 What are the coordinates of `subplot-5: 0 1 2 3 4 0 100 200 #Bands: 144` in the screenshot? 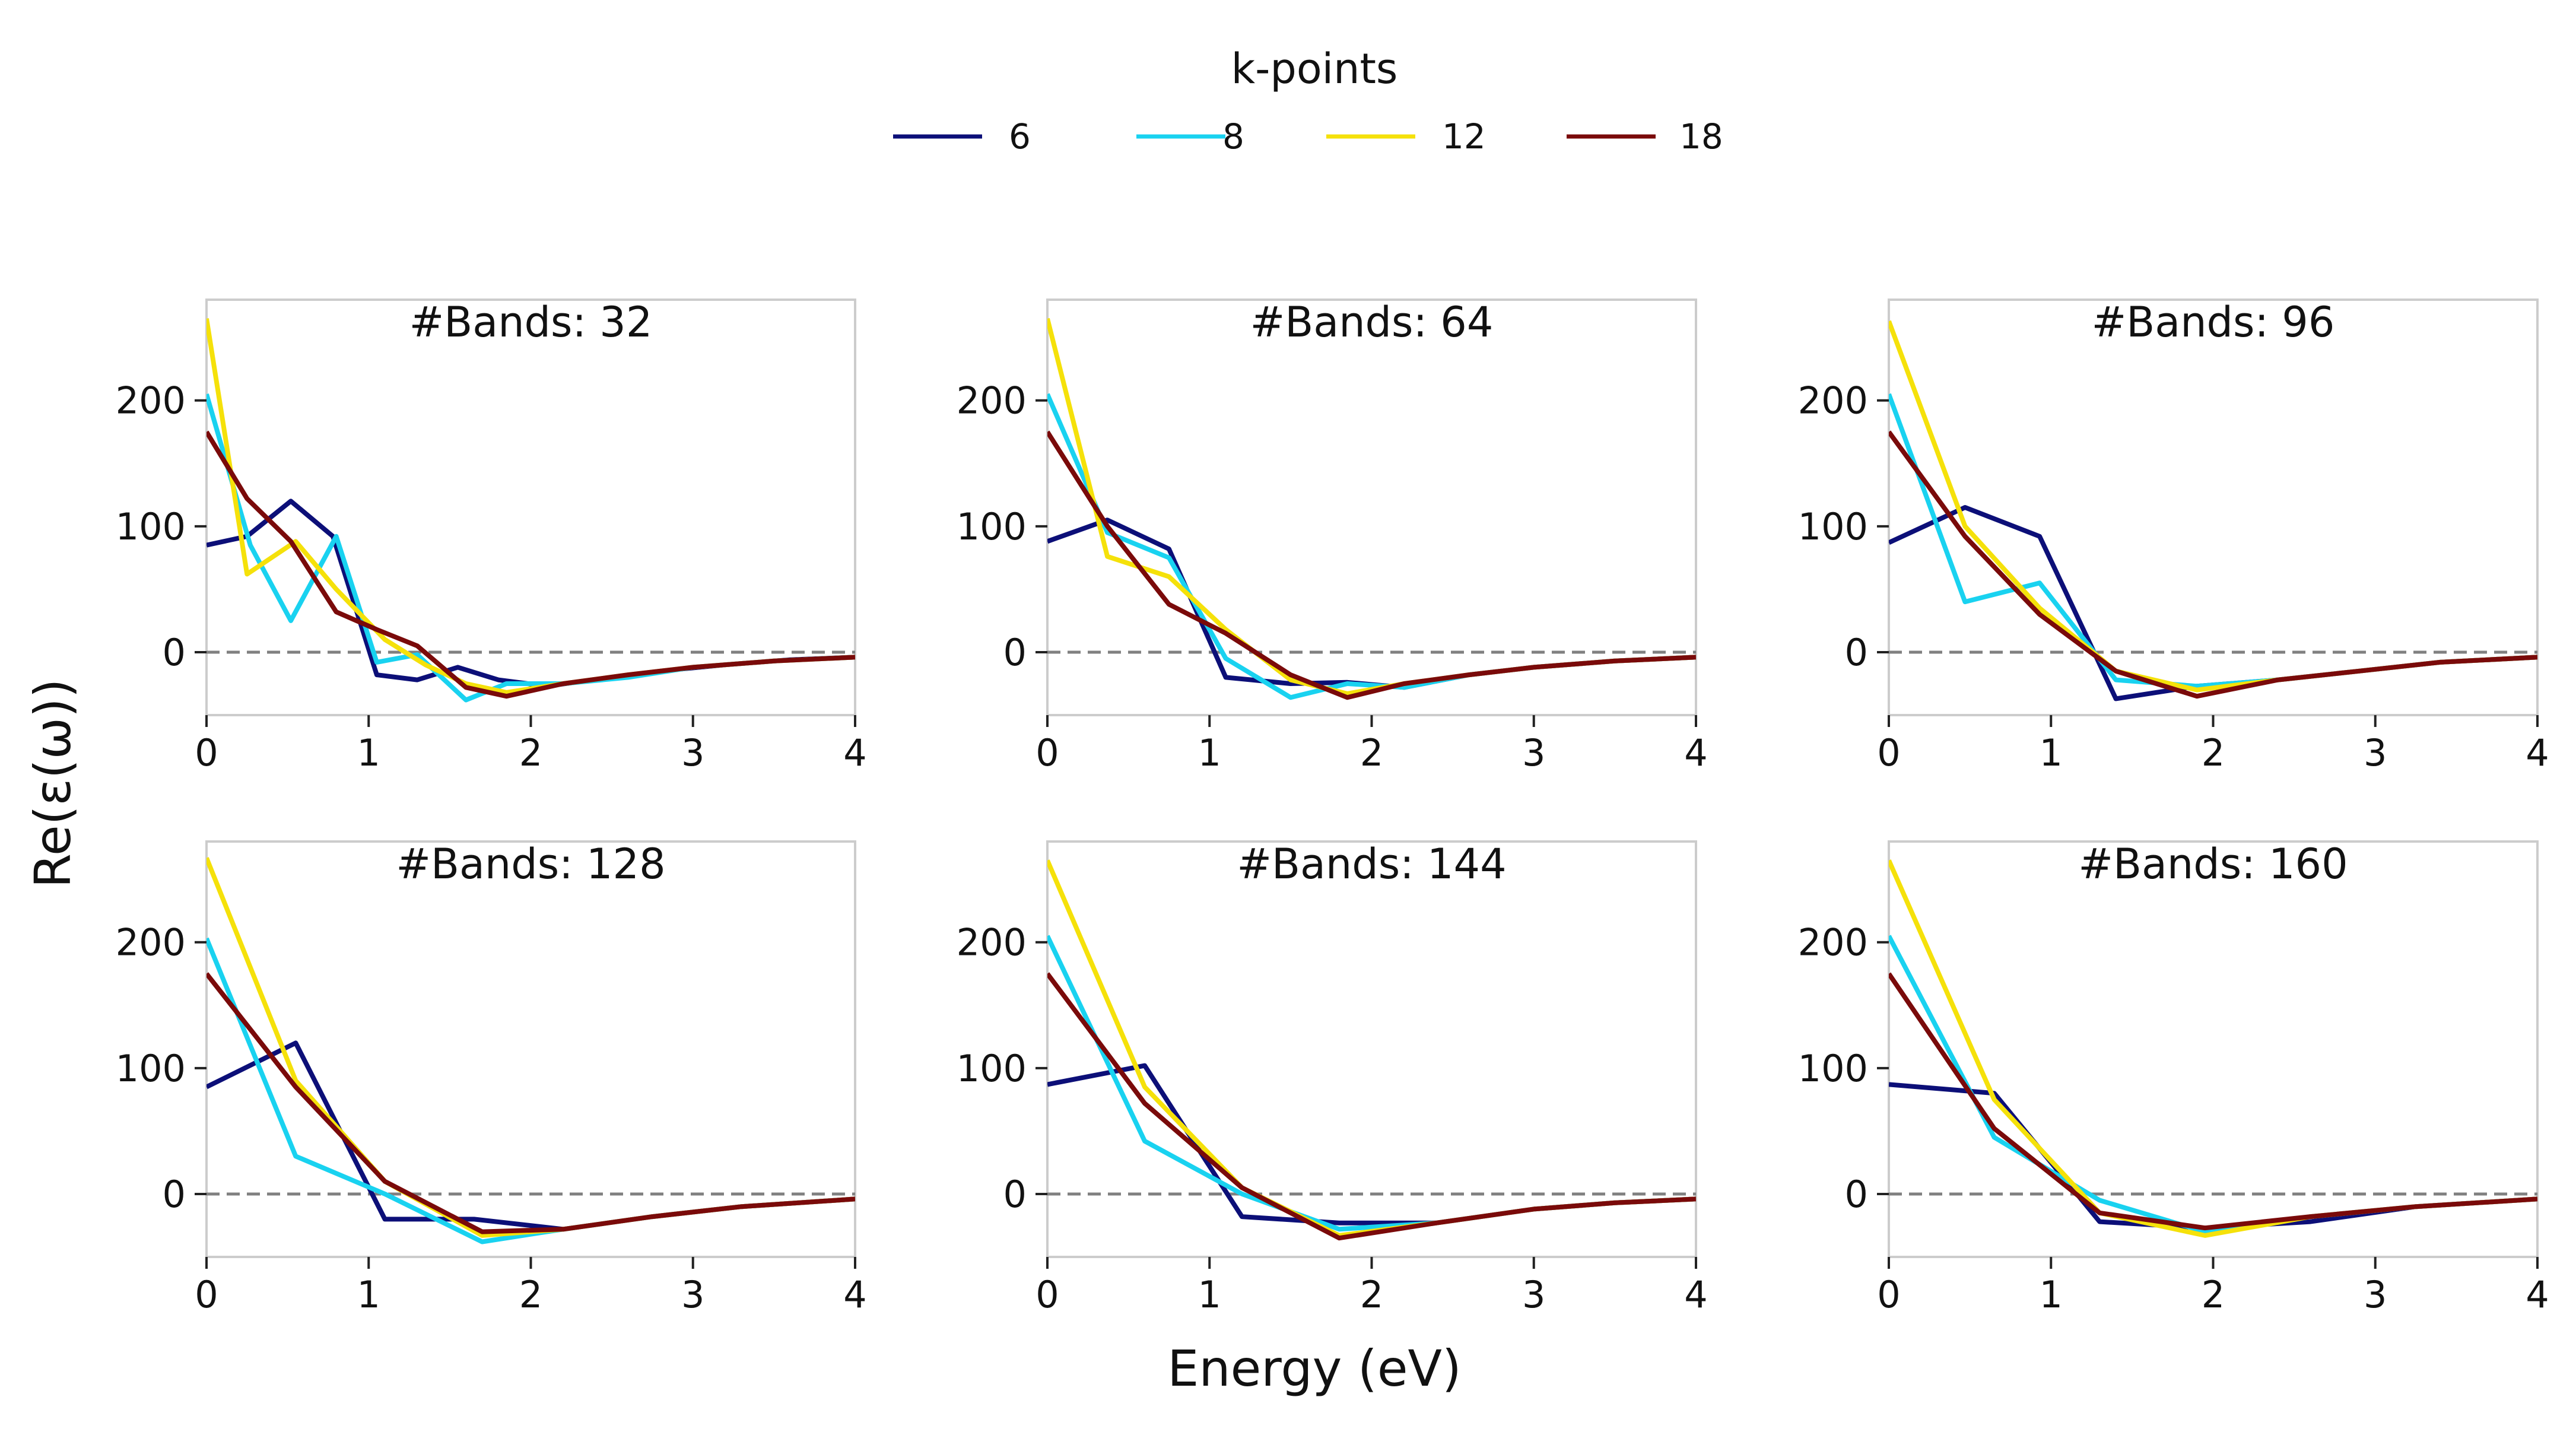 It's located at (1333, 1078).